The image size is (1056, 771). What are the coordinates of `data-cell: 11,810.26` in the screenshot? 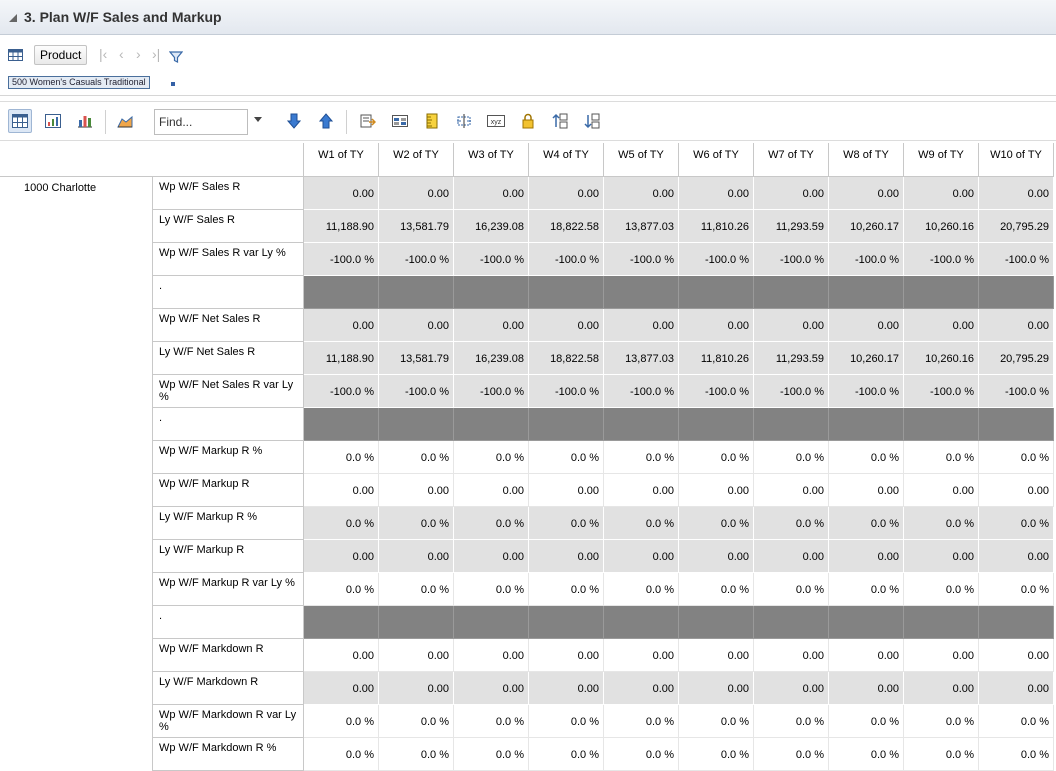 It's located at (716, 226).